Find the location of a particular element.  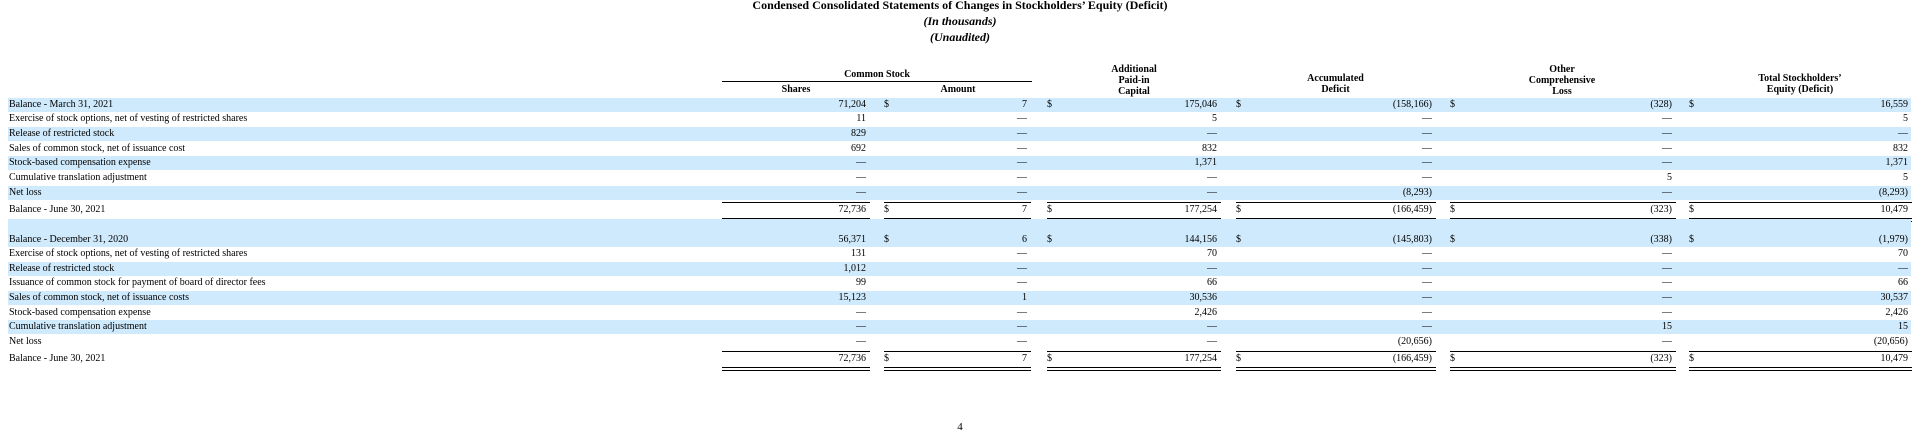

row-label: Release of restricted stock is located at coordinates (62, 268).